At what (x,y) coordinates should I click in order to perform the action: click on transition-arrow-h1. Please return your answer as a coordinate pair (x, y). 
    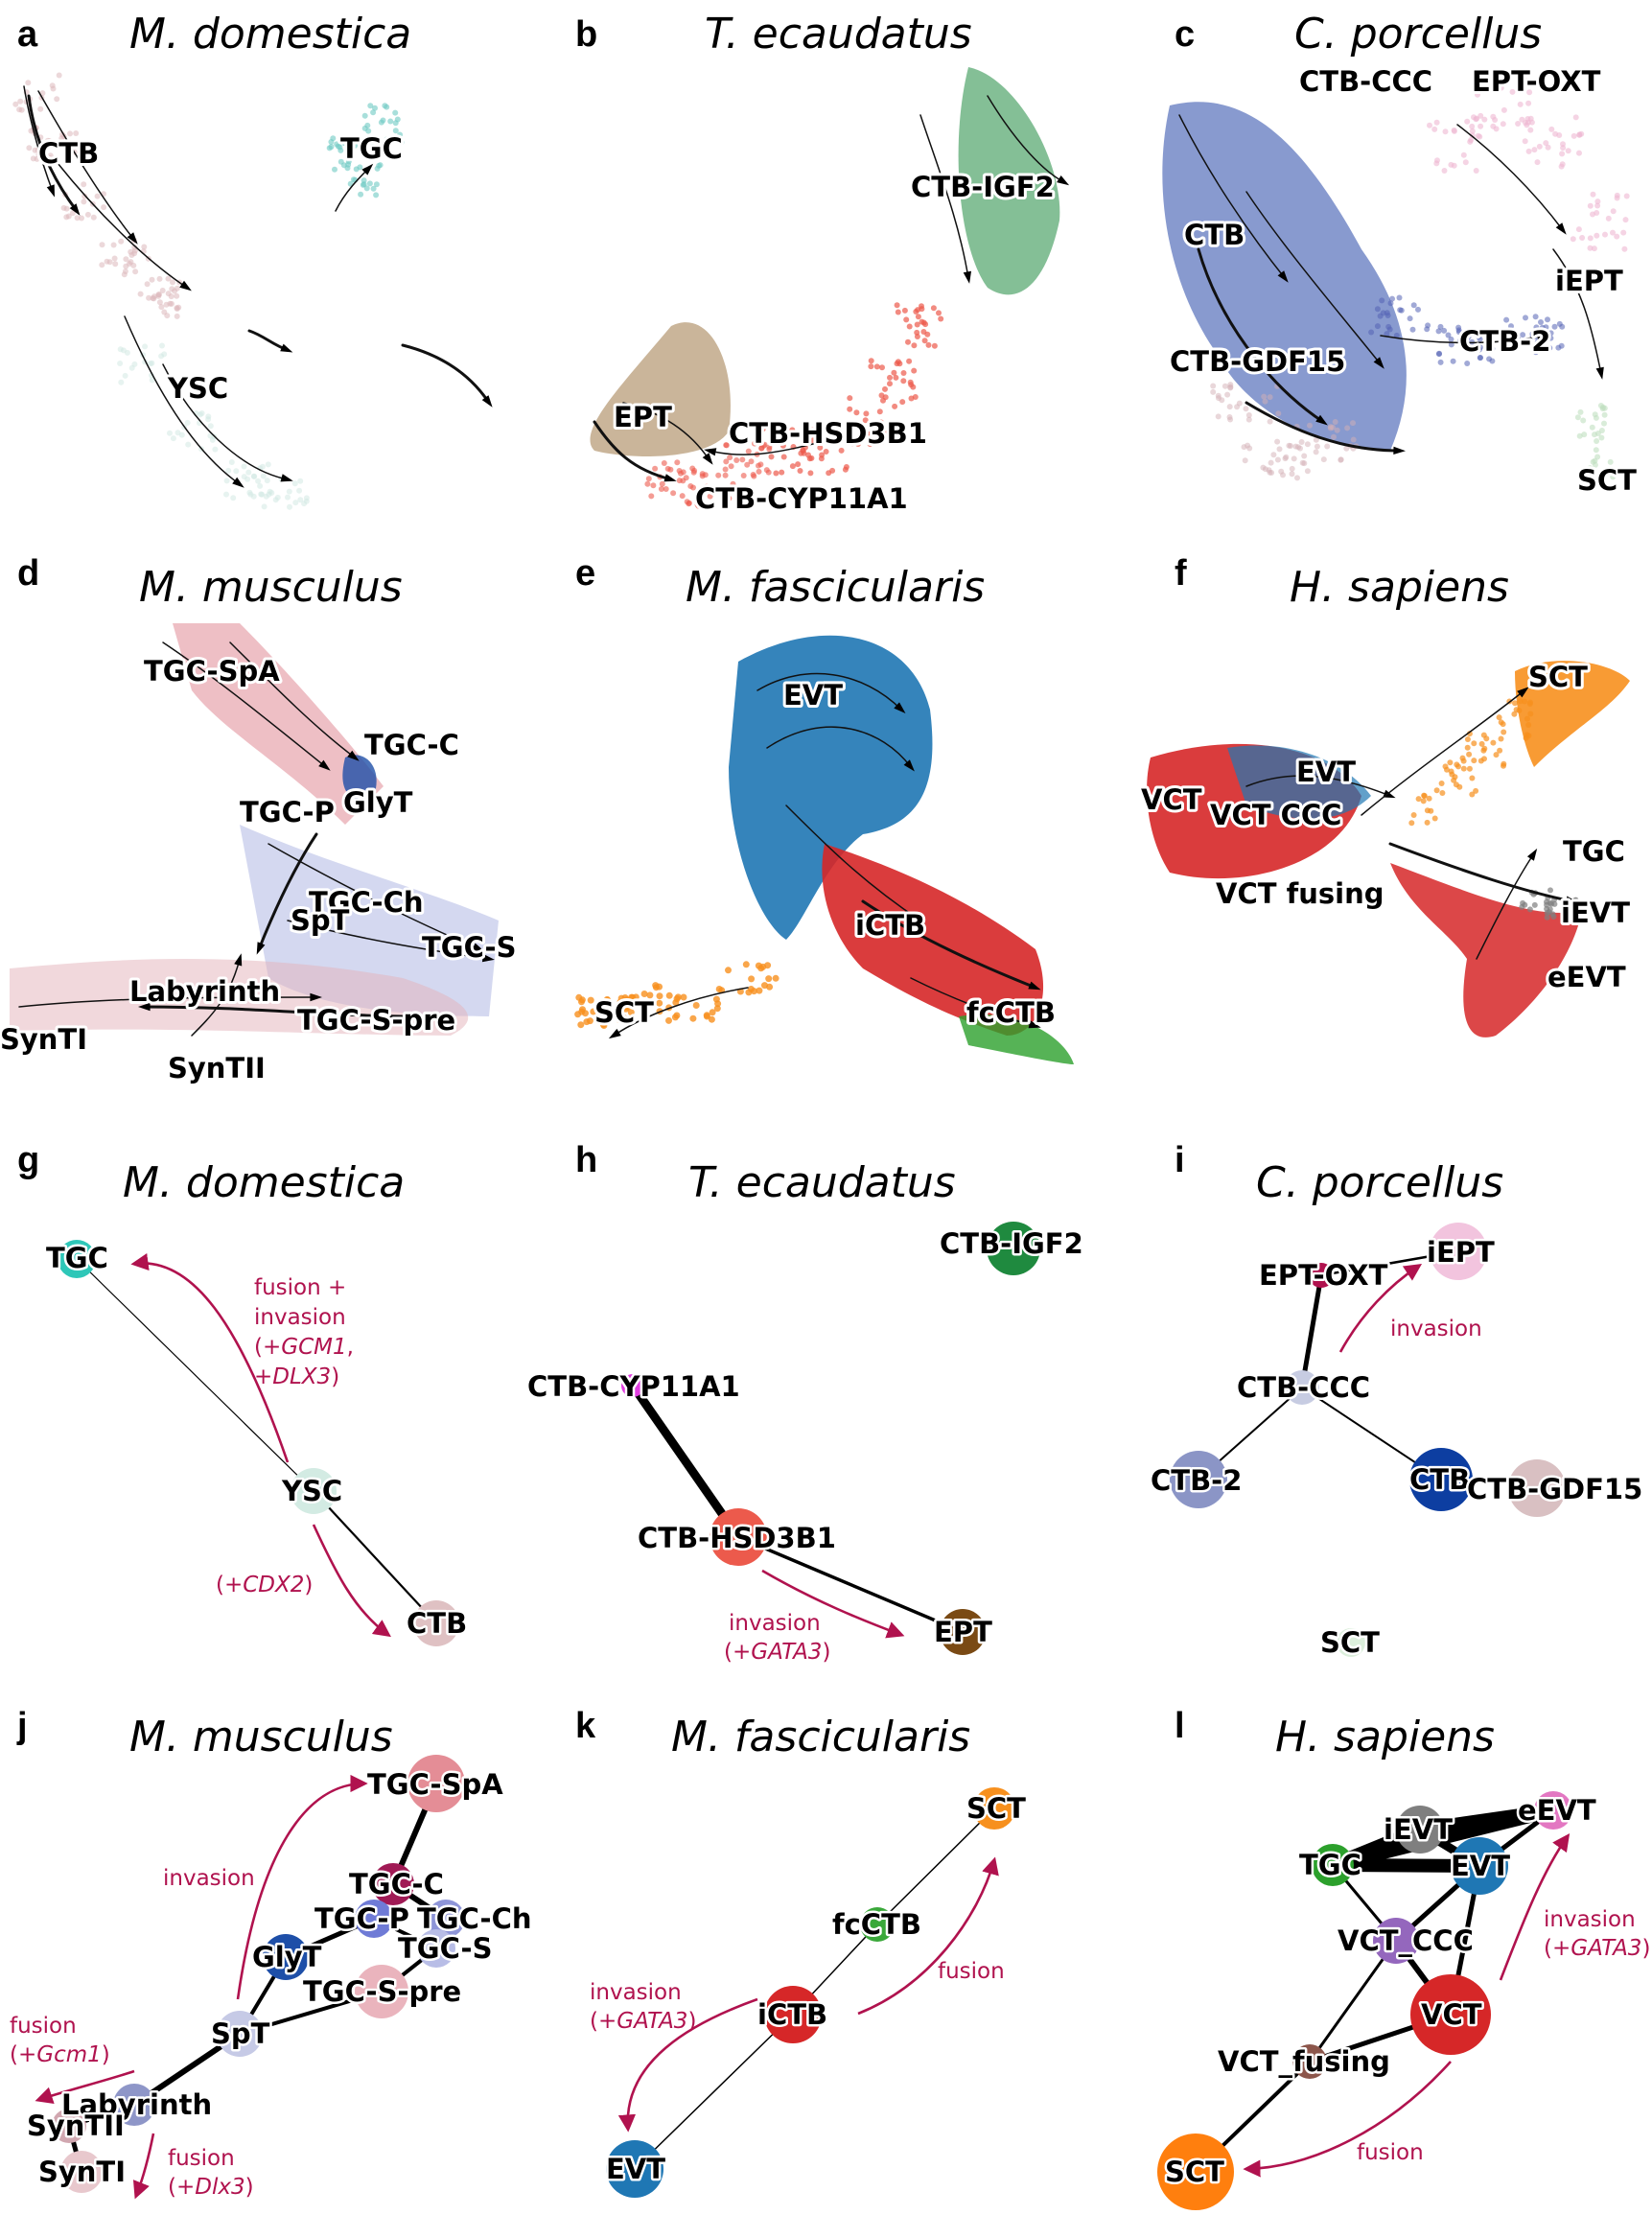
    Looking at the image, I should click on (833, 1604).